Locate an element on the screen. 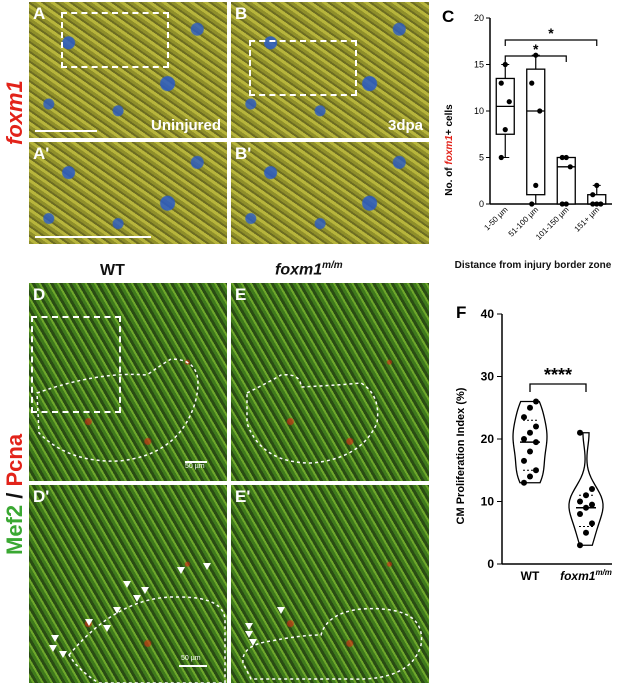 Image resolution: width=618 pixels, height=687 pixels. c-ytick-label: 10 is located at coordinates (479, 111).